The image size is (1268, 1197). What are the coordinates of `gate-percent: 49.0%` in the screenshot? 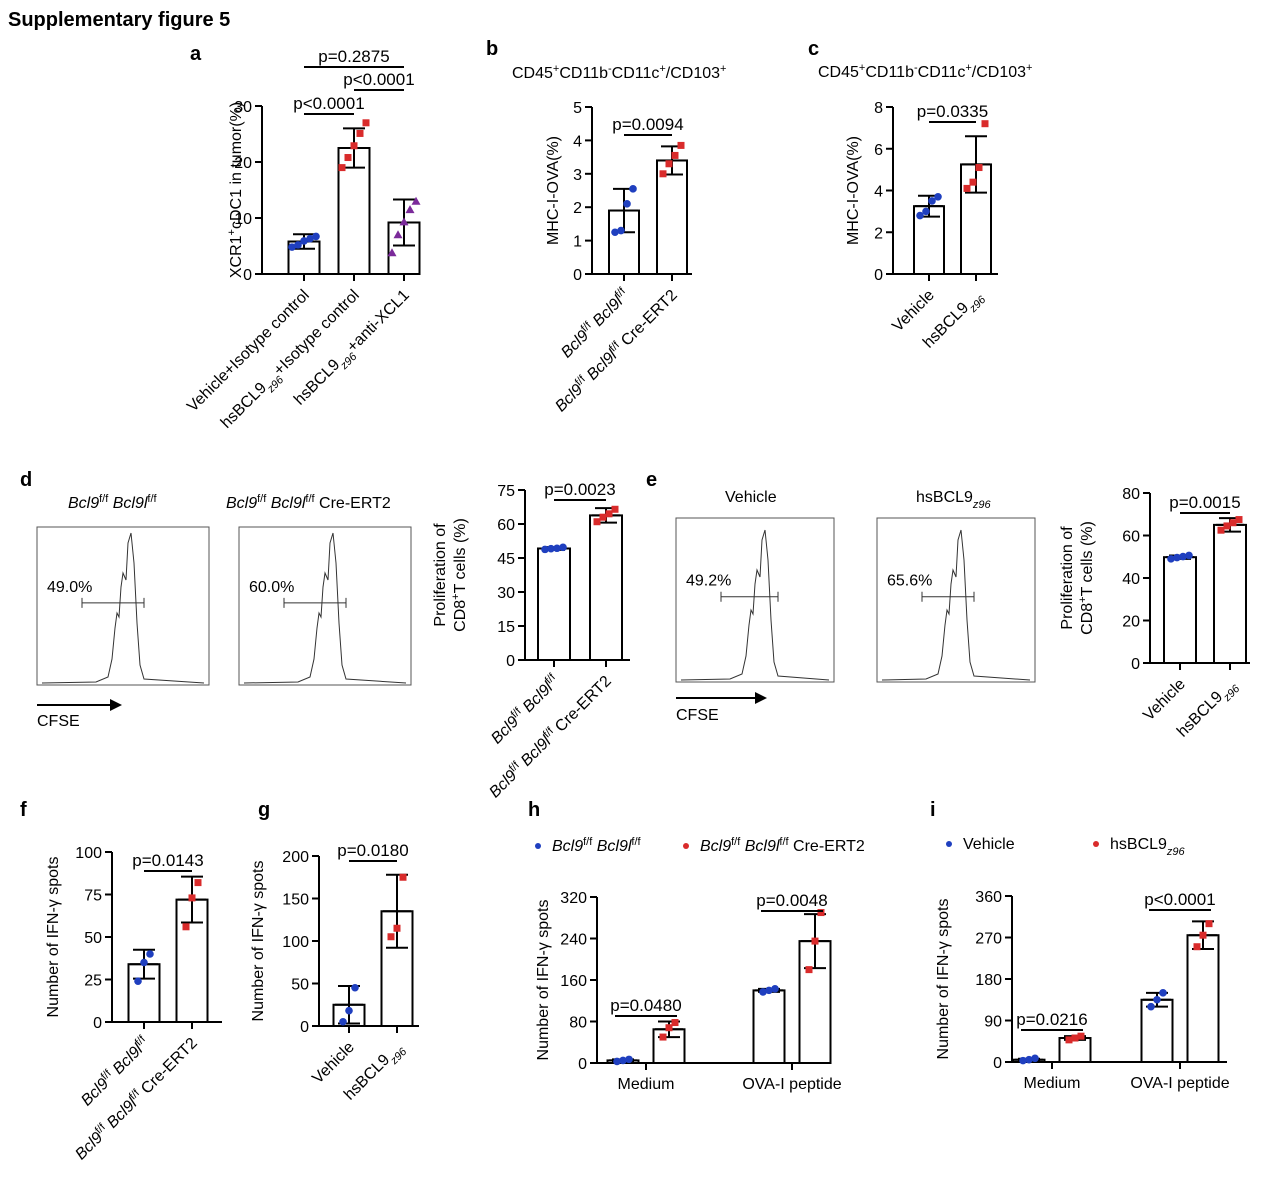 It's located at (69, 587).